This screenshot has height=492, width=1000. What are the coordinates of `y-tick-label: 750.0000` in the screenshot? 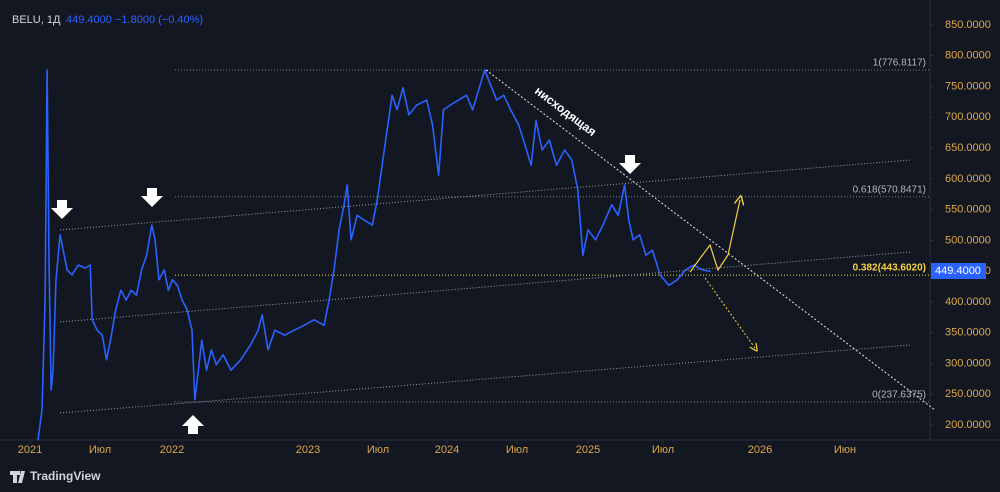 It's located at (968, 86).